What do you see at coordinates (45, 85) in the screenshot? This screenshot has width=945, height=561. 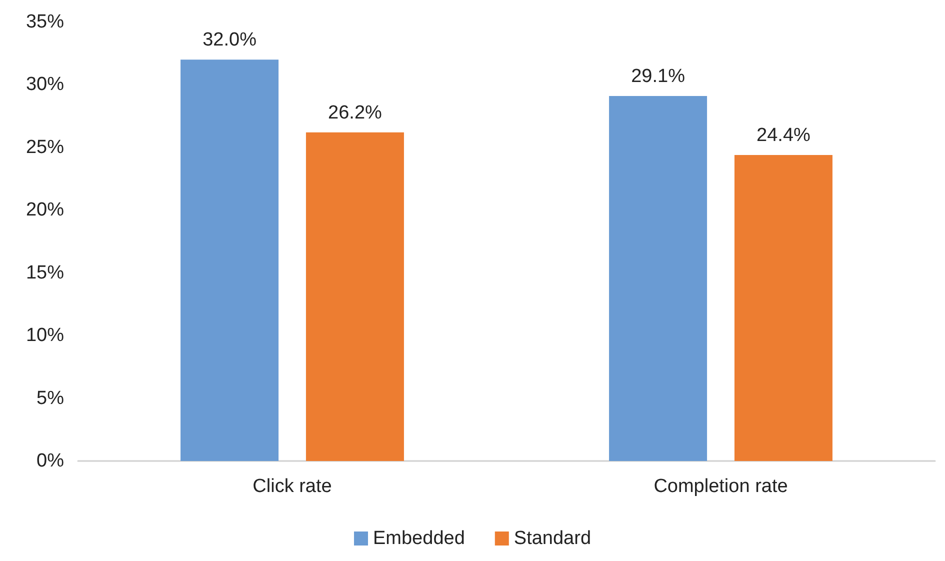 I see `y-tick-label: 30%` at bounding box center [45, 85].